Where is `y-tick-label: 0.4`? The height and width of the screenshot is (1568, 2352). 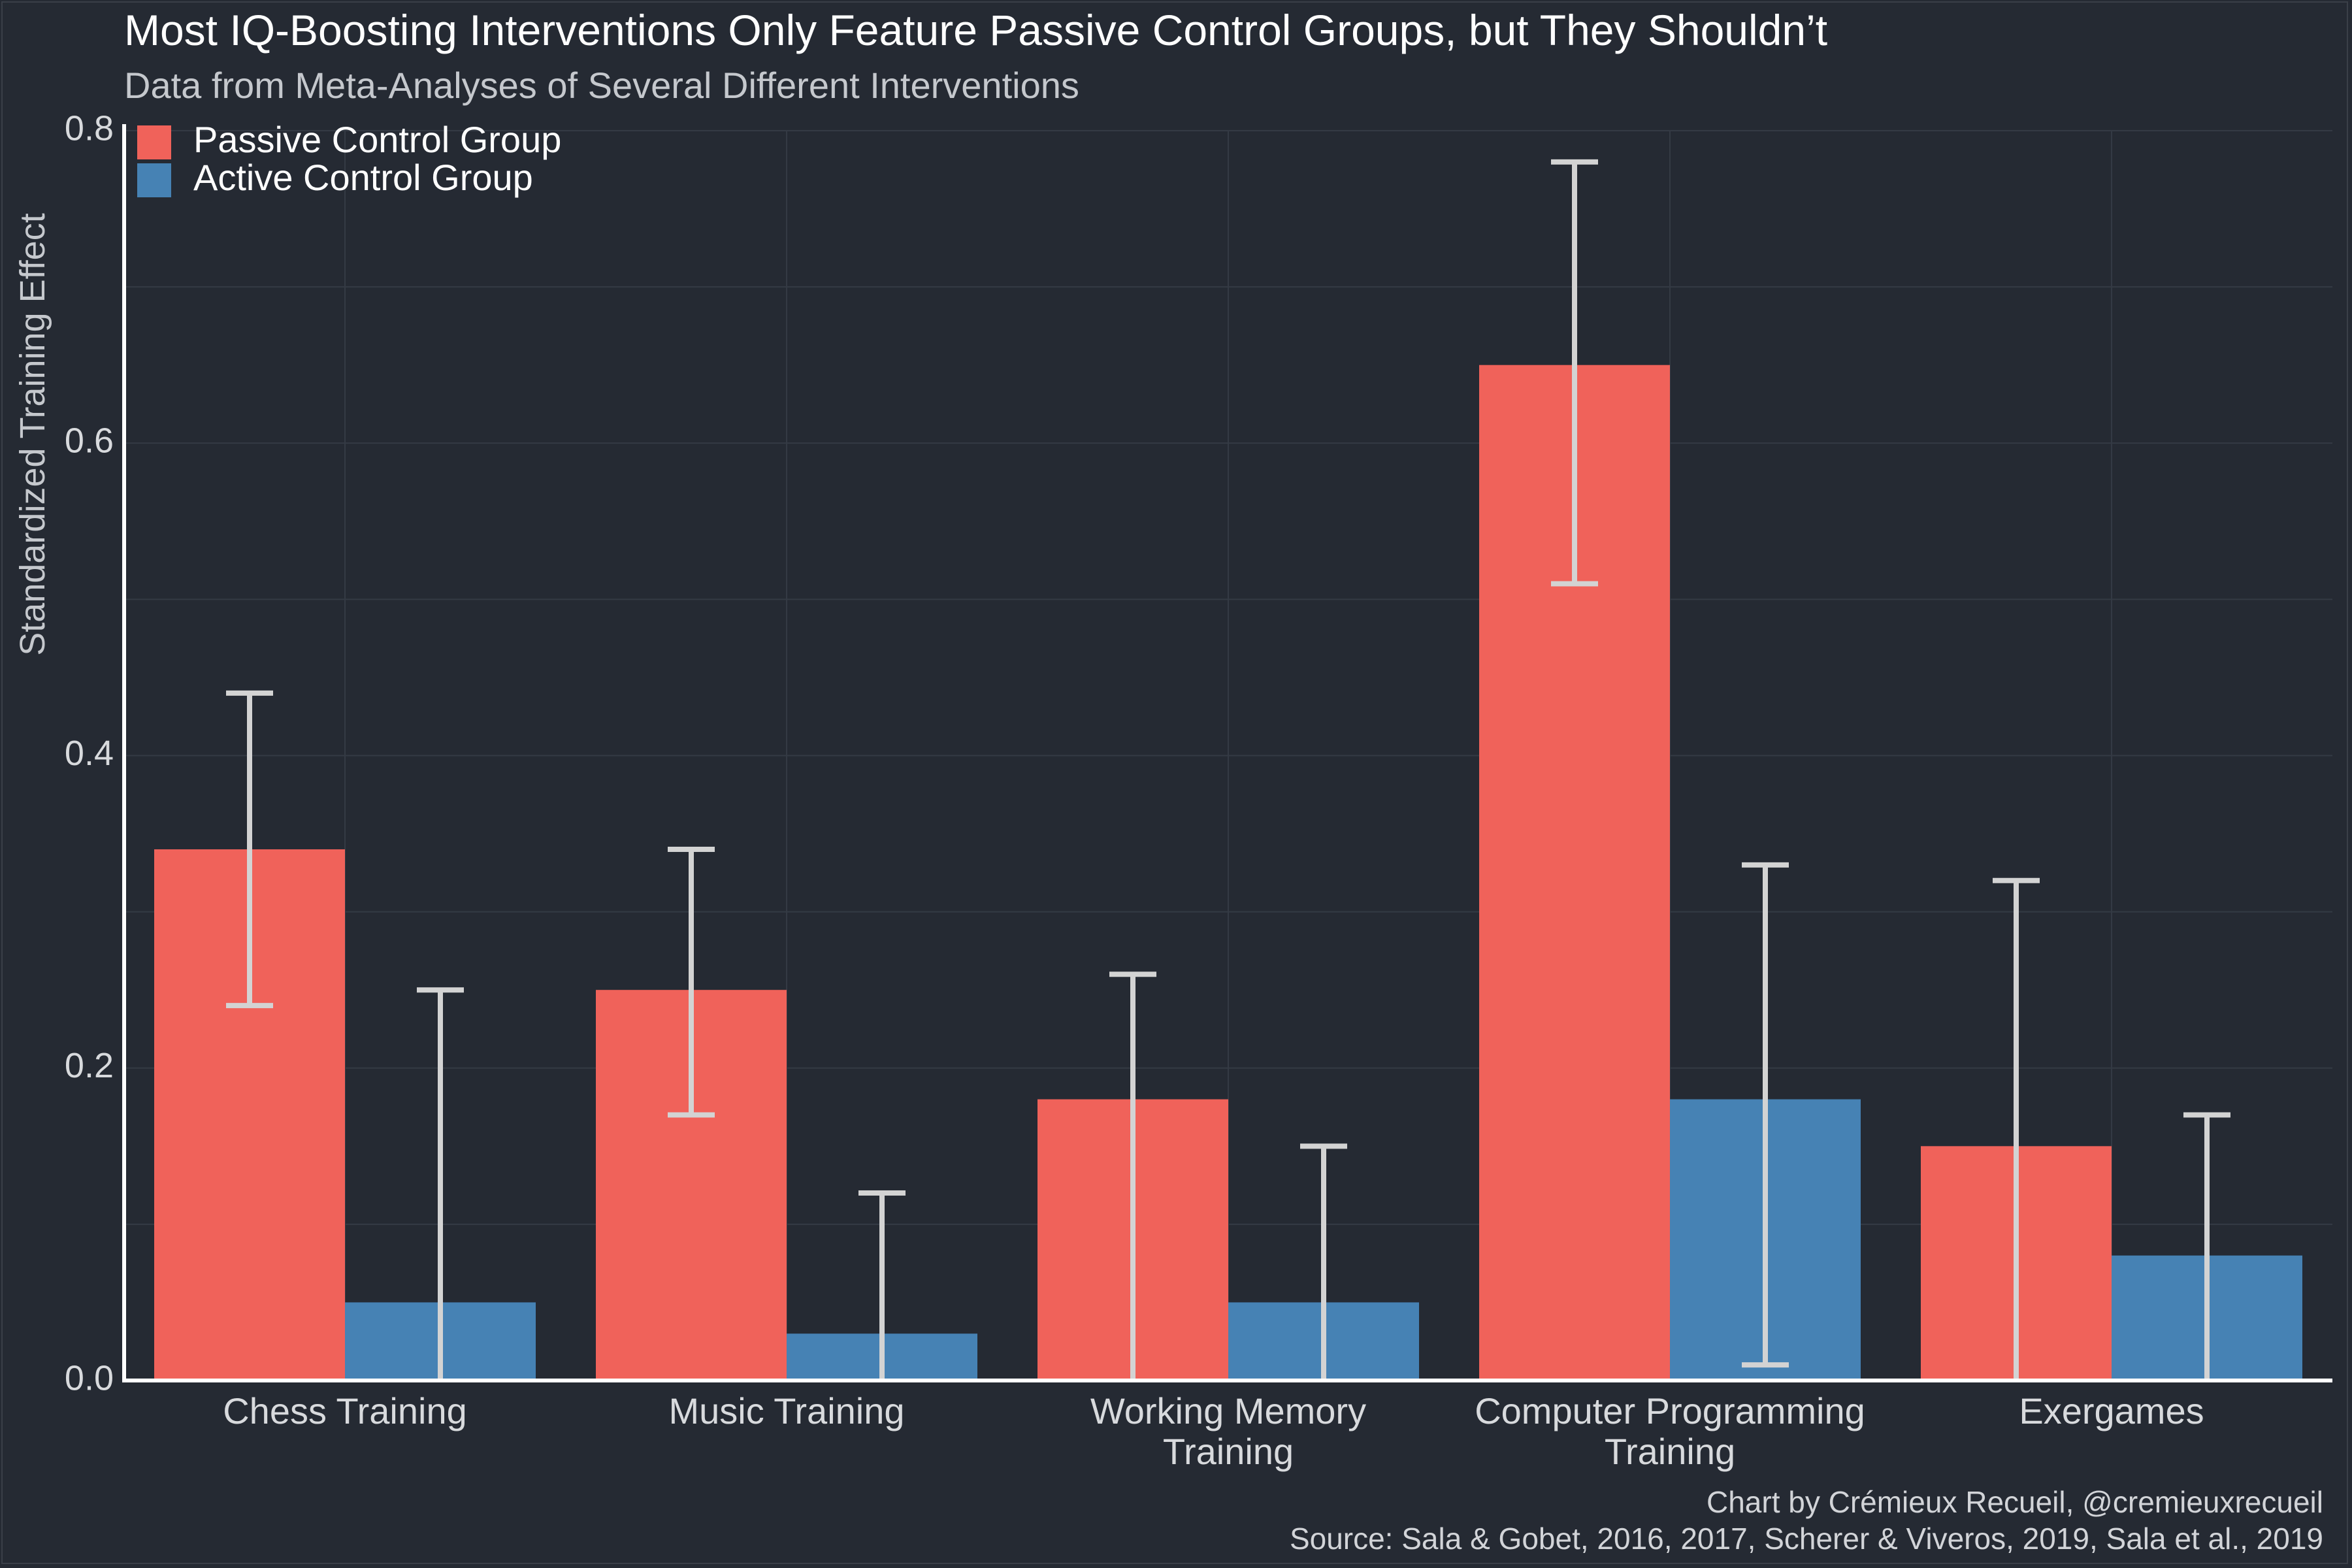 y-tick-label: 0.4 is located at coordinates (89, 753).